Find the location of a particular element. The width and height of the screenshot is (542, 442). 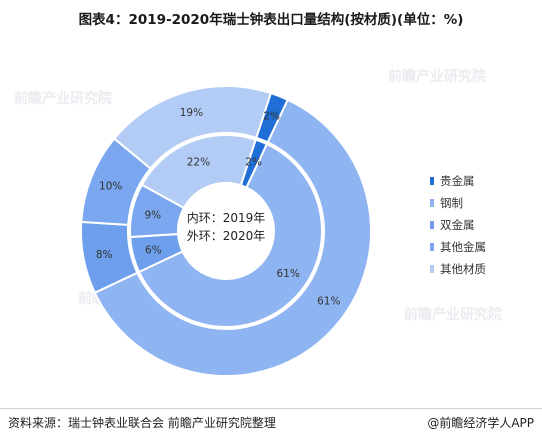

inner-segment-label-3: 9% is located at coordinates (152, 216).